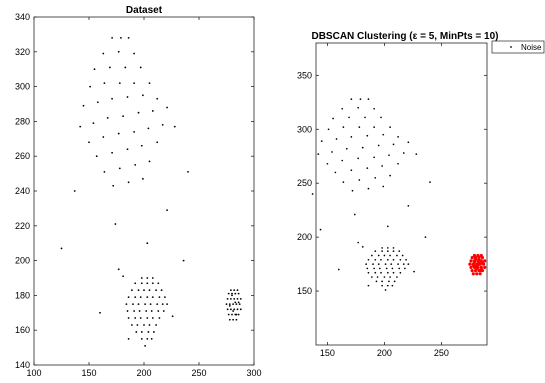  I want to click on x-tick-label: 200, so click(143, 373).